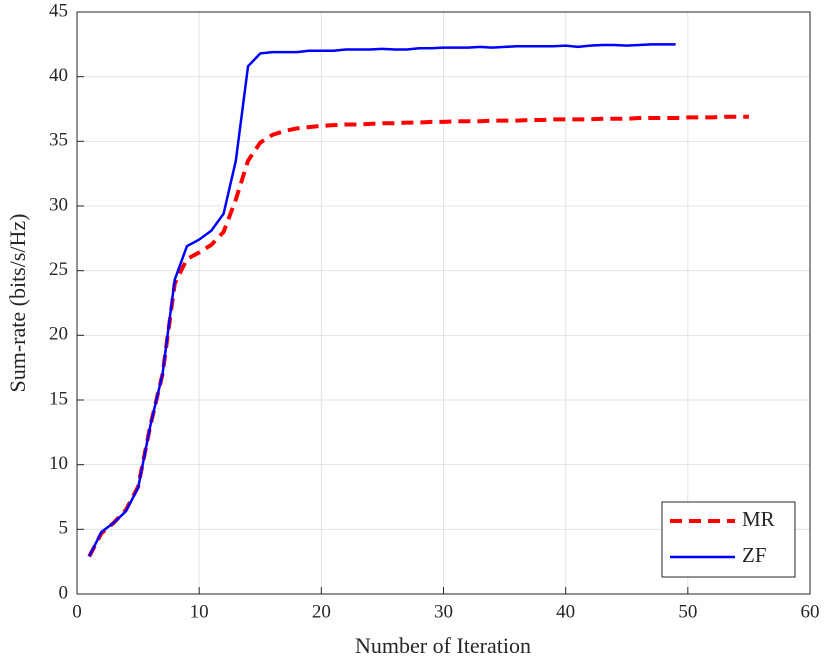 The image size is (830, 670). I want to click on y-tick-label: 35, so click(58, 140).